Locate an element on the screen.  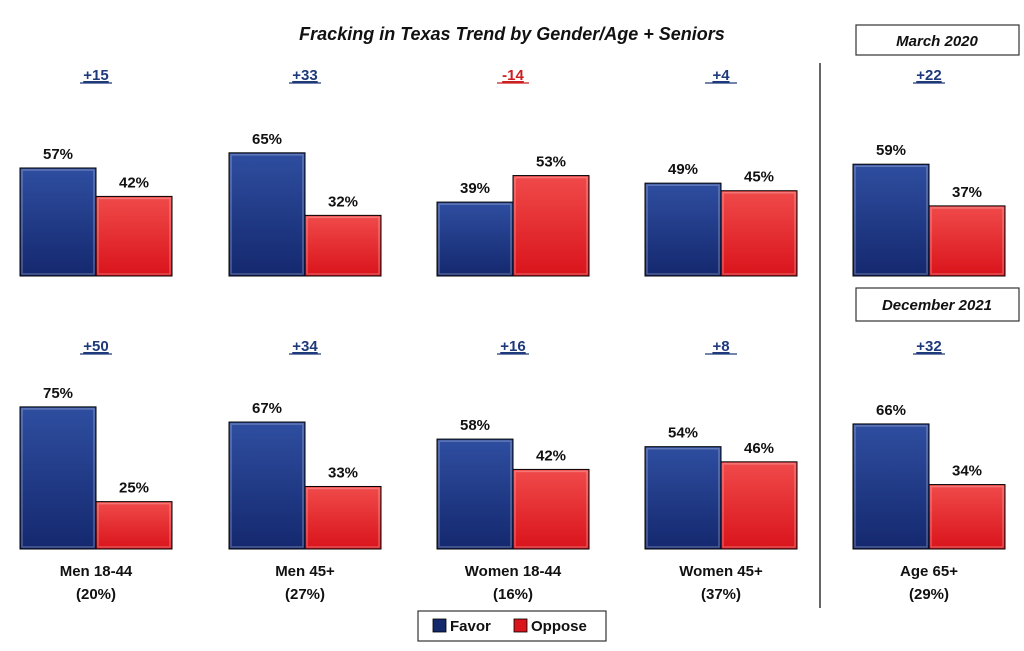
men-18-44-march-2020-oppose-value-label: 42% is located at coordinates (134, 182).